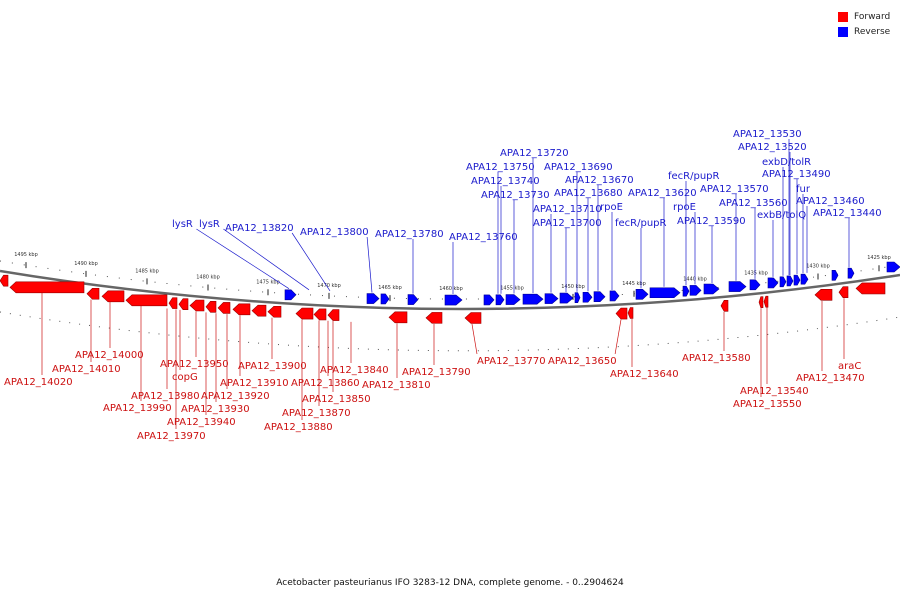  What do you see at coordinates (396, 385) in the screenshot?
I see `forward-gene-label: APA12_13810` at bounding box center [396, 385].